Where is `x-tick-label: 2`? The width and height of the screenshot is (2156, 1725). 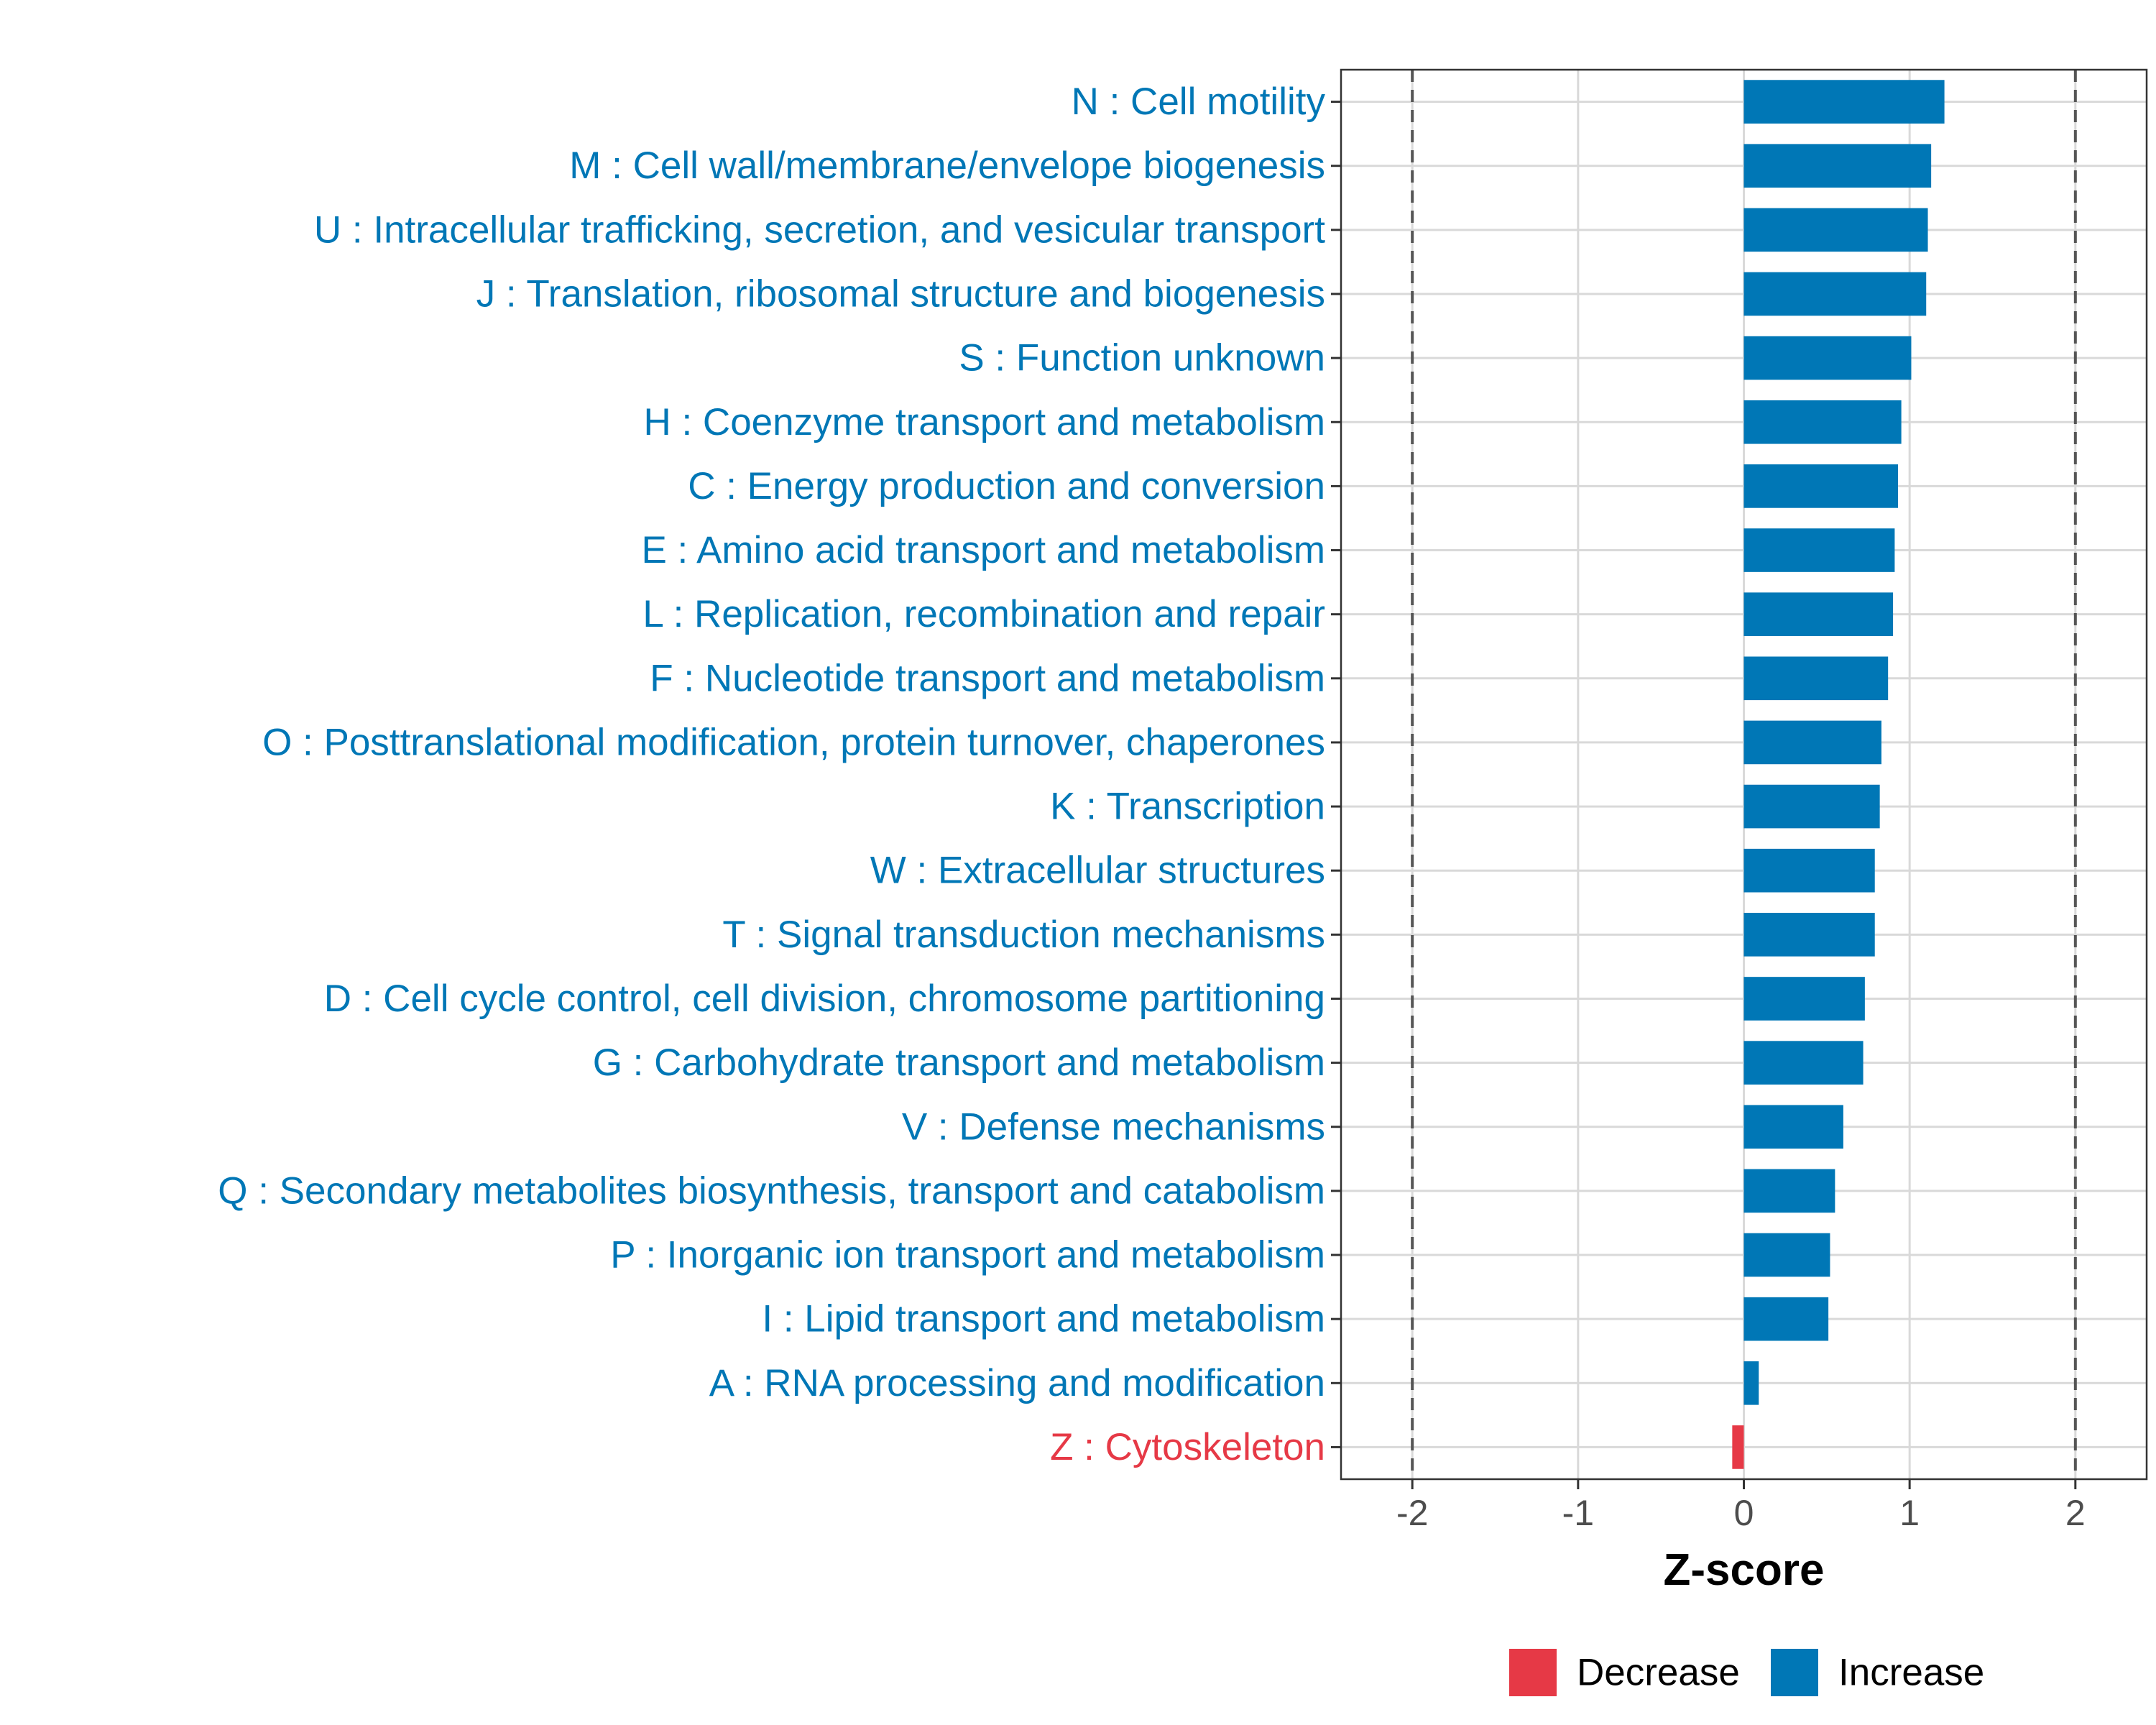 x-tick-label: 2 is located at coordinates (2075, 1513).